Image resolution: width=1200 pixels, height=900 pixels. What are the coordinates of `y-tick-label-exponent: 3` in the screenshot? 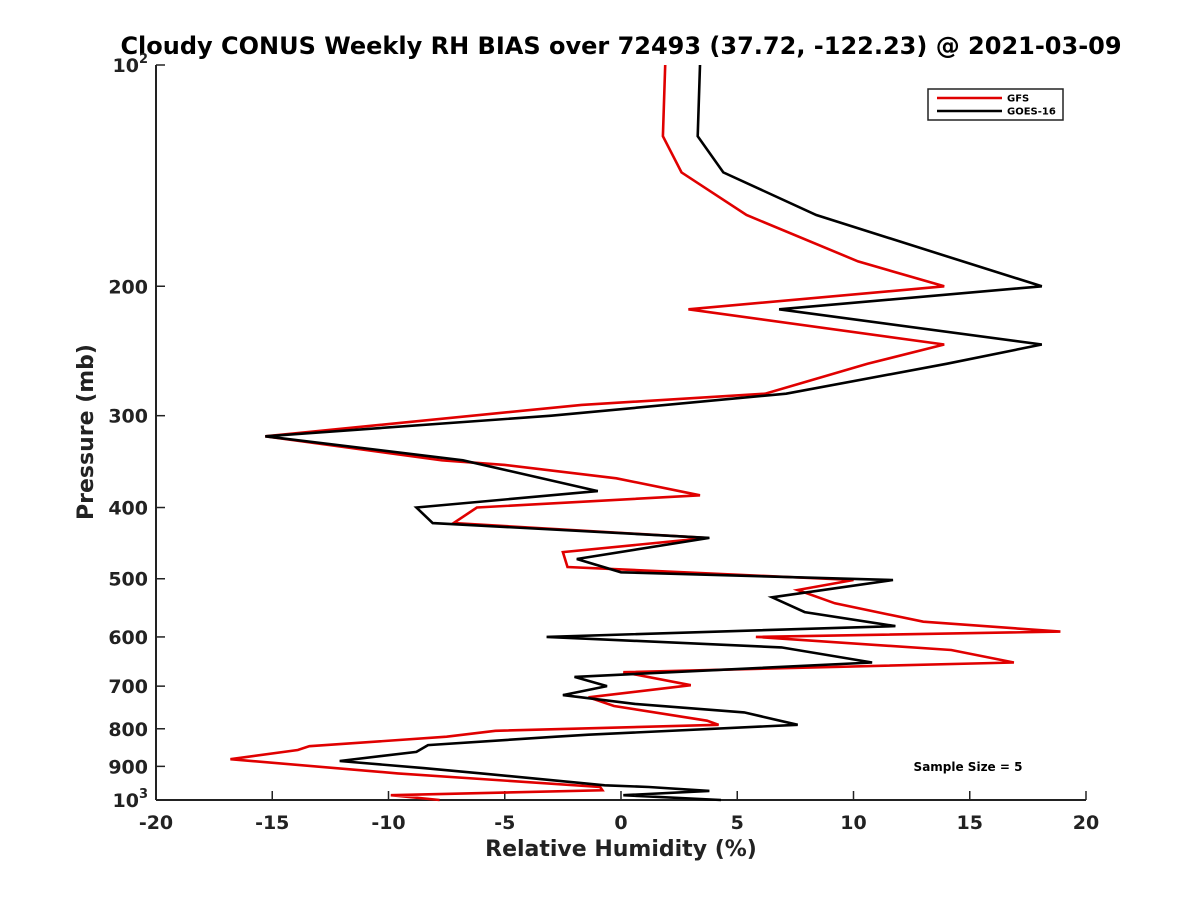 It's located at (143, 794).